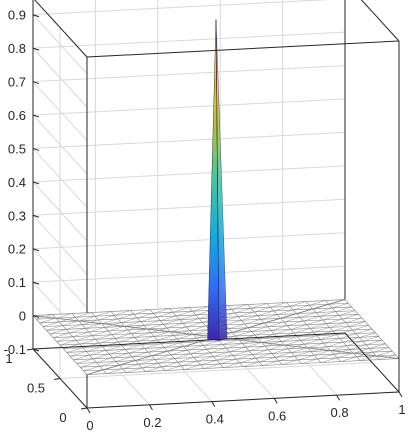 The width and height of the screenshot is (415, 438). I want to click on y-tick-label: 1, so click(8, 358).